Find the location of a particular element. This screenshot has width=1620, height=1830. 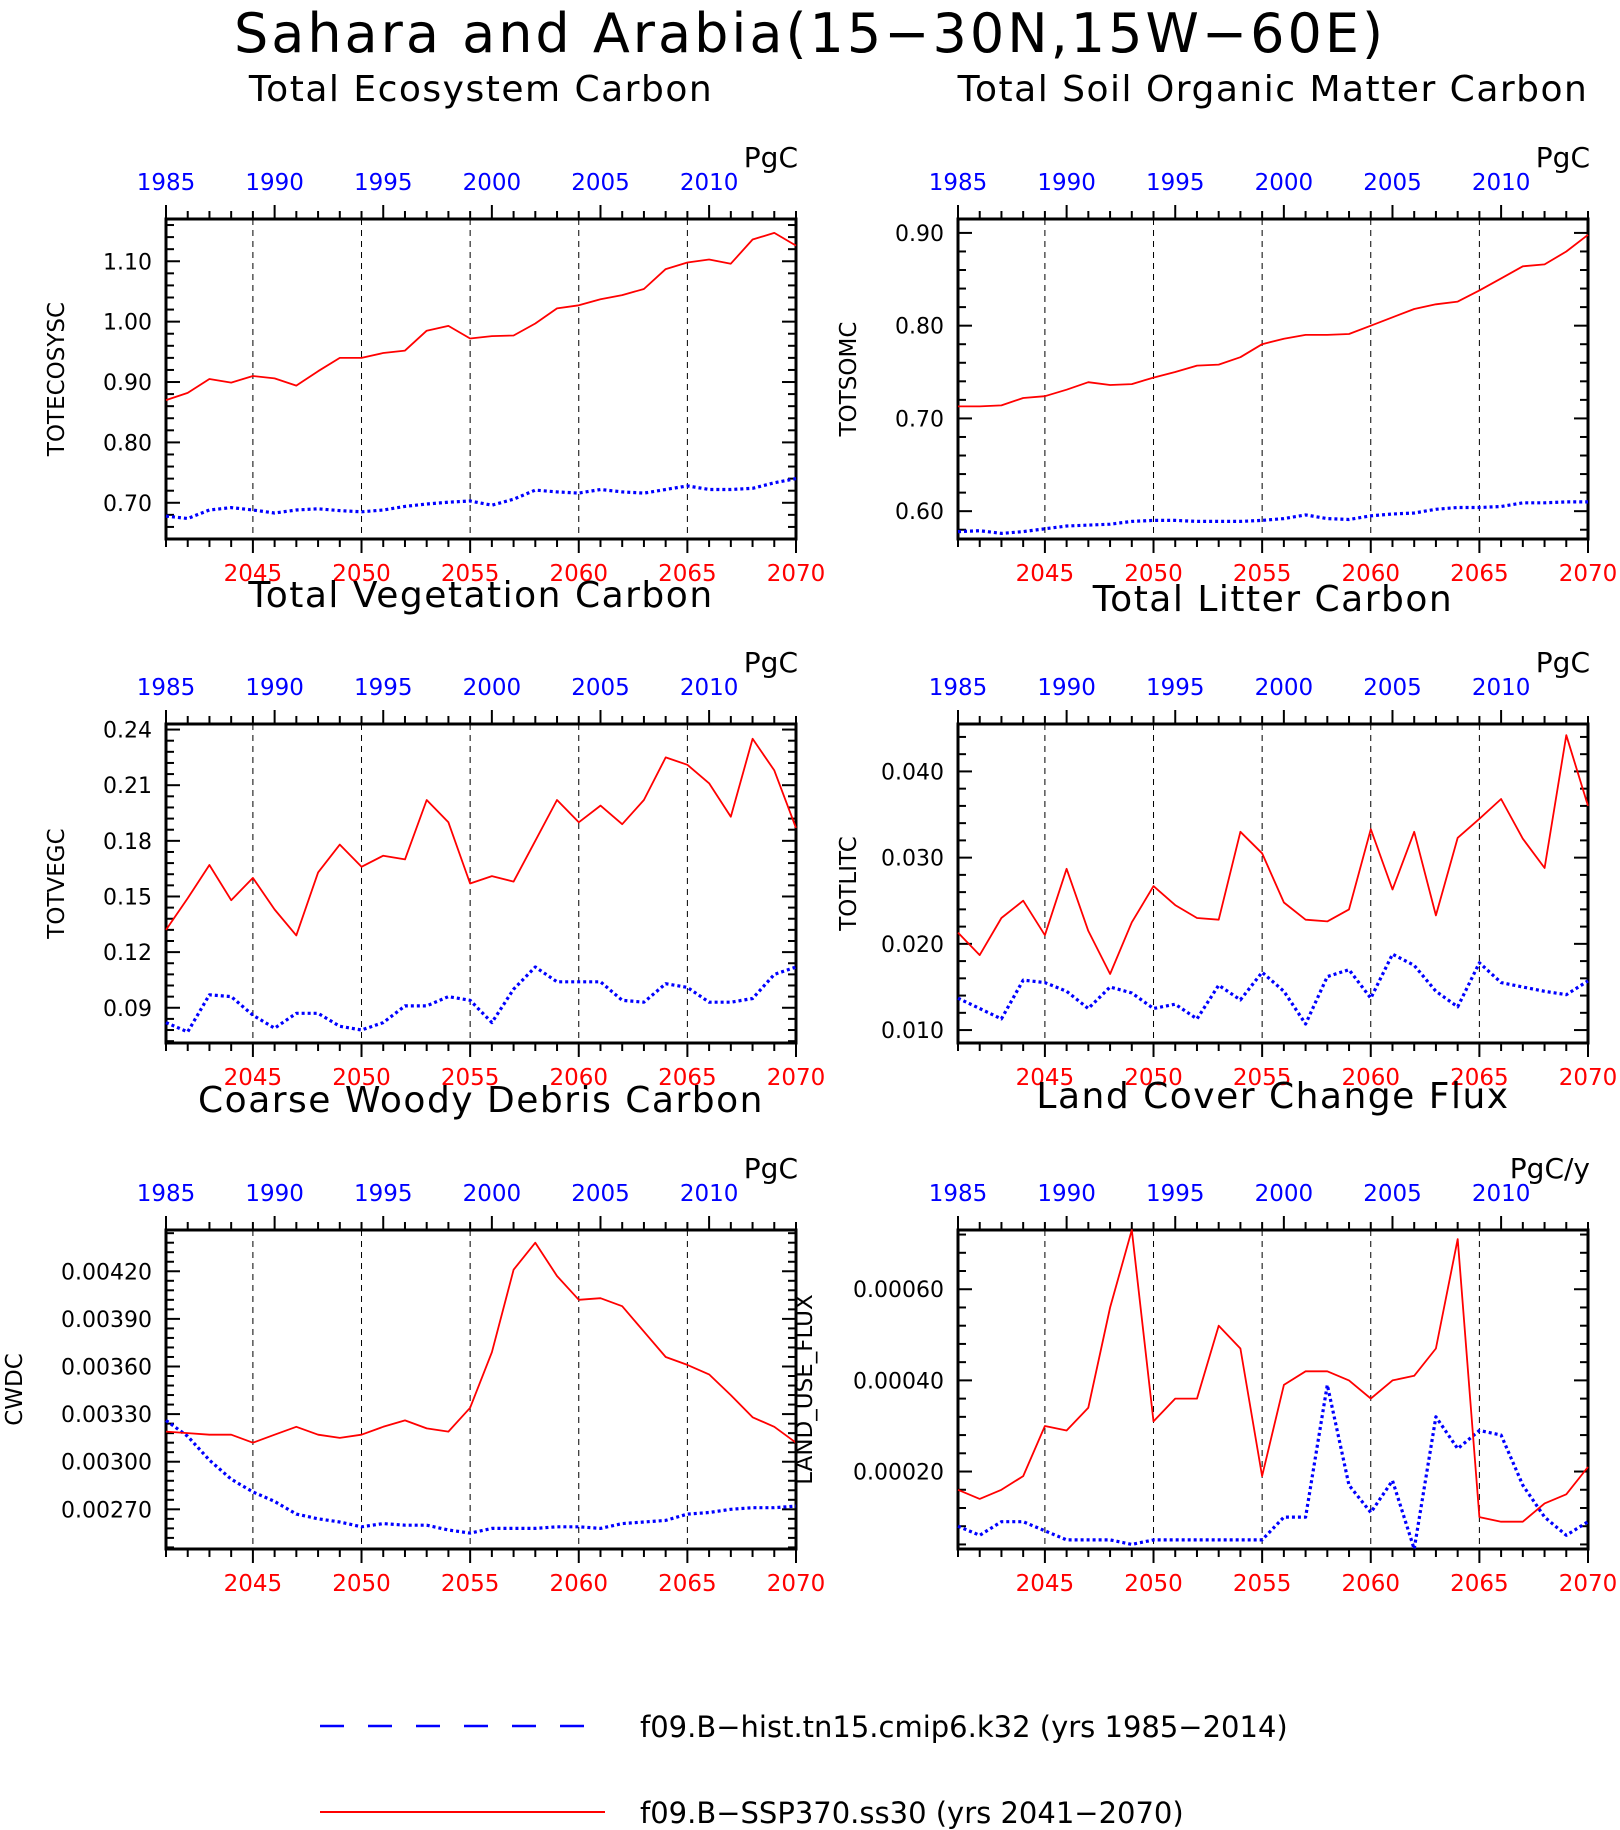

y-tick-label: 0.020 is located at coordinates (912, 945).